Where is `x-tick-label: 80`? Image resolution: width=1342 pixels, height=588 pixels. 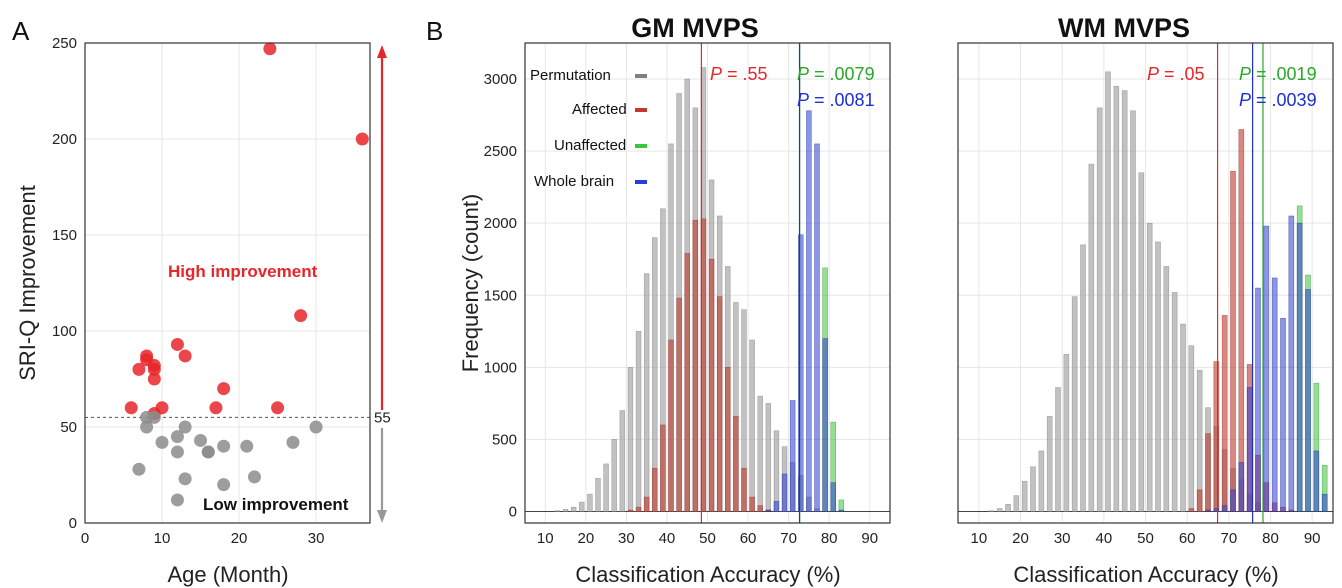
x-tick-label: 80 is located at coordinates (1270, 538).